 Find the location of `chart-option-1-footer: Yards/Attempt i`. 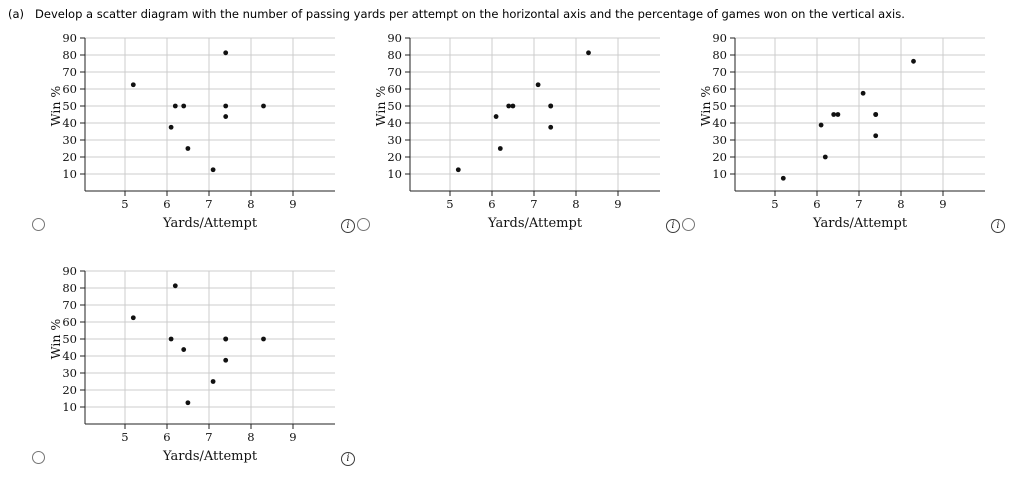

chart-option-1-footer: Yards/Attempt i is located at coordinates (195, 225).